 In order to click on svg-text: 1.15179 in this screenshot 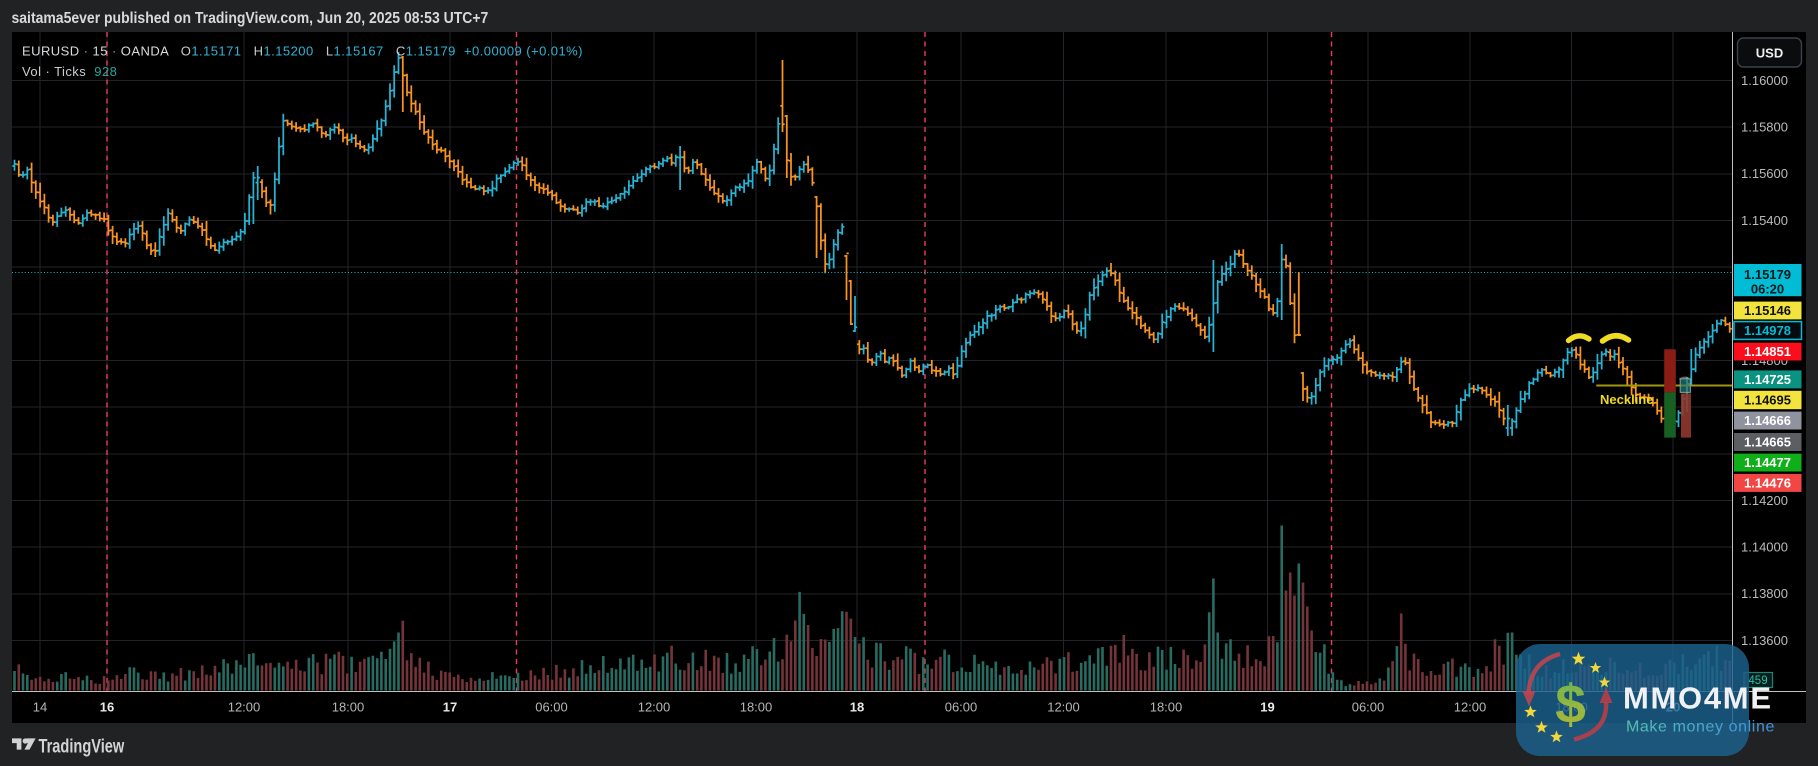, I will do `click(1767, 274)`.